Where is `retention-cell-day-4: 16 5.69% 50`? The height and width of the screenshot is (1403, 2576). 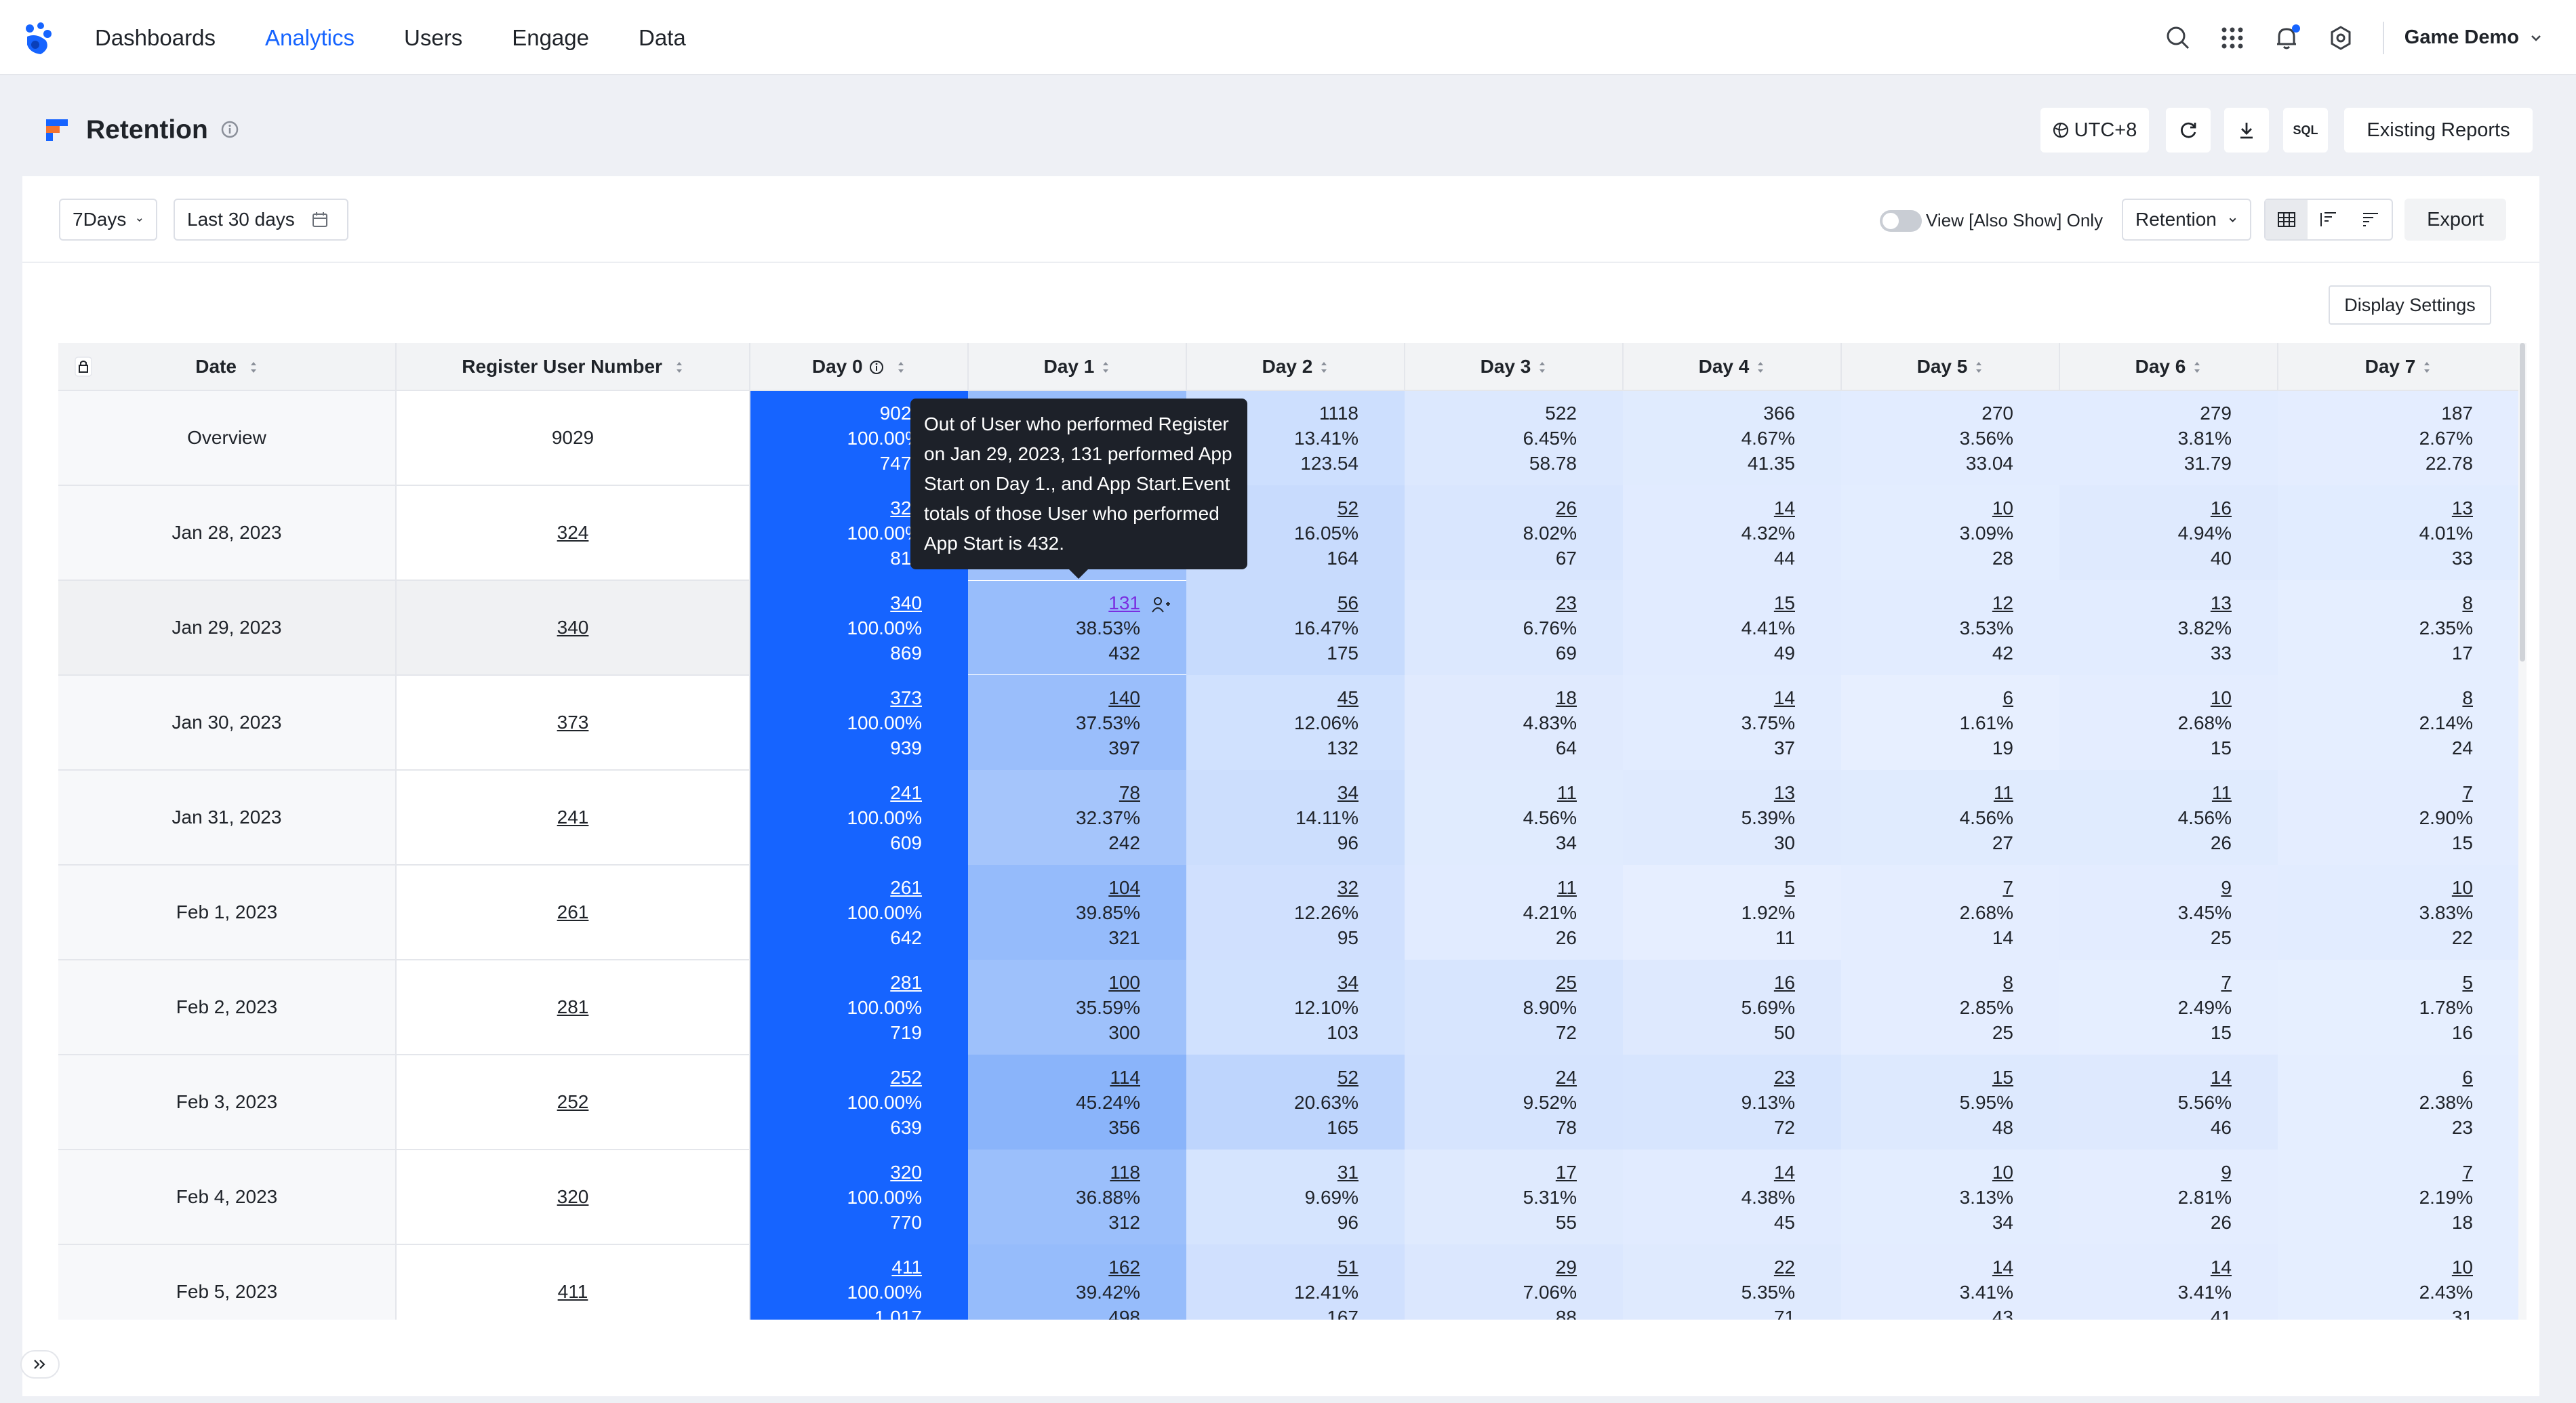 retention-cell-day-4: 16 5.69% 50 is located at coordinates (1732, 1008).